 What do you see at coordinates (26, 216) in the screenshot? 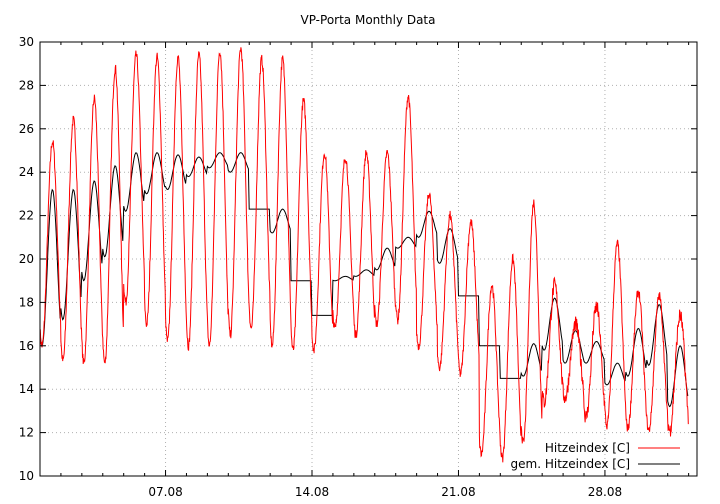
I see `y-tick-label: 22` at bounding box center [26, 216].